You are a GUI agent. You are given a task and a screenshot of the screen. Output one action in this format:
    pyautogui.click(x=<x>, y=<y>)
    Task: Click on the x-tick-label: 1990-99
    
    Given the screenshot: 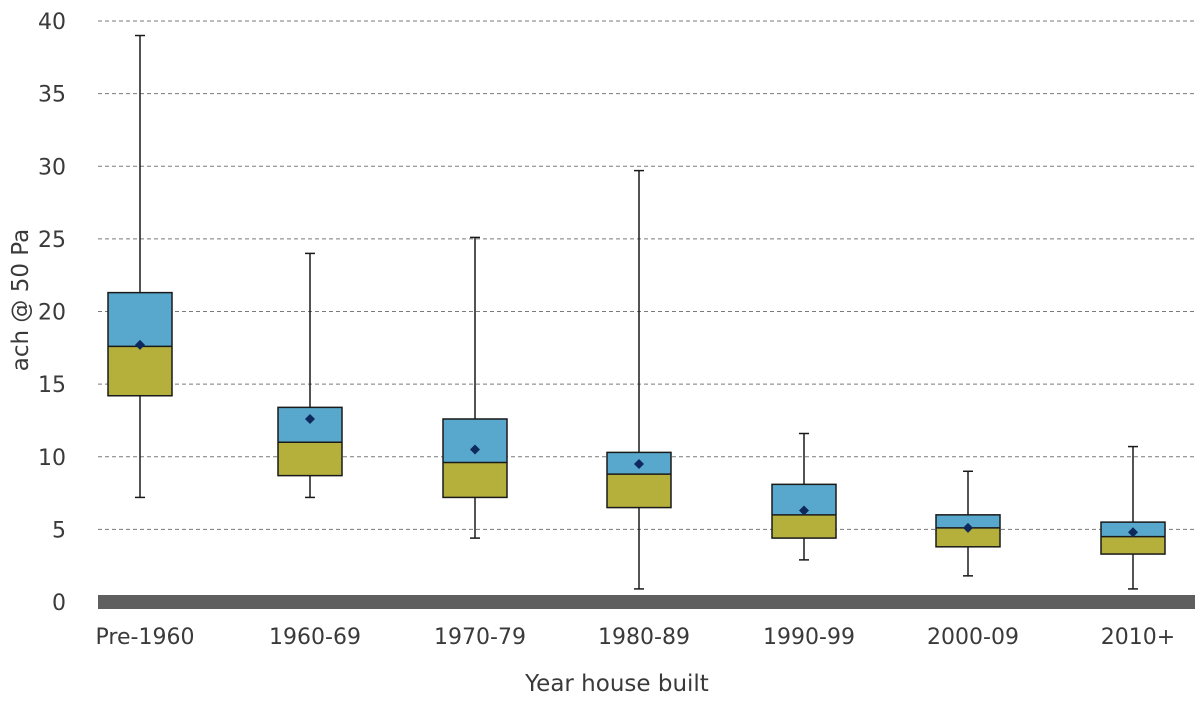 What is the action you would take?
    pyautogui.click(x=809, y=637)
    